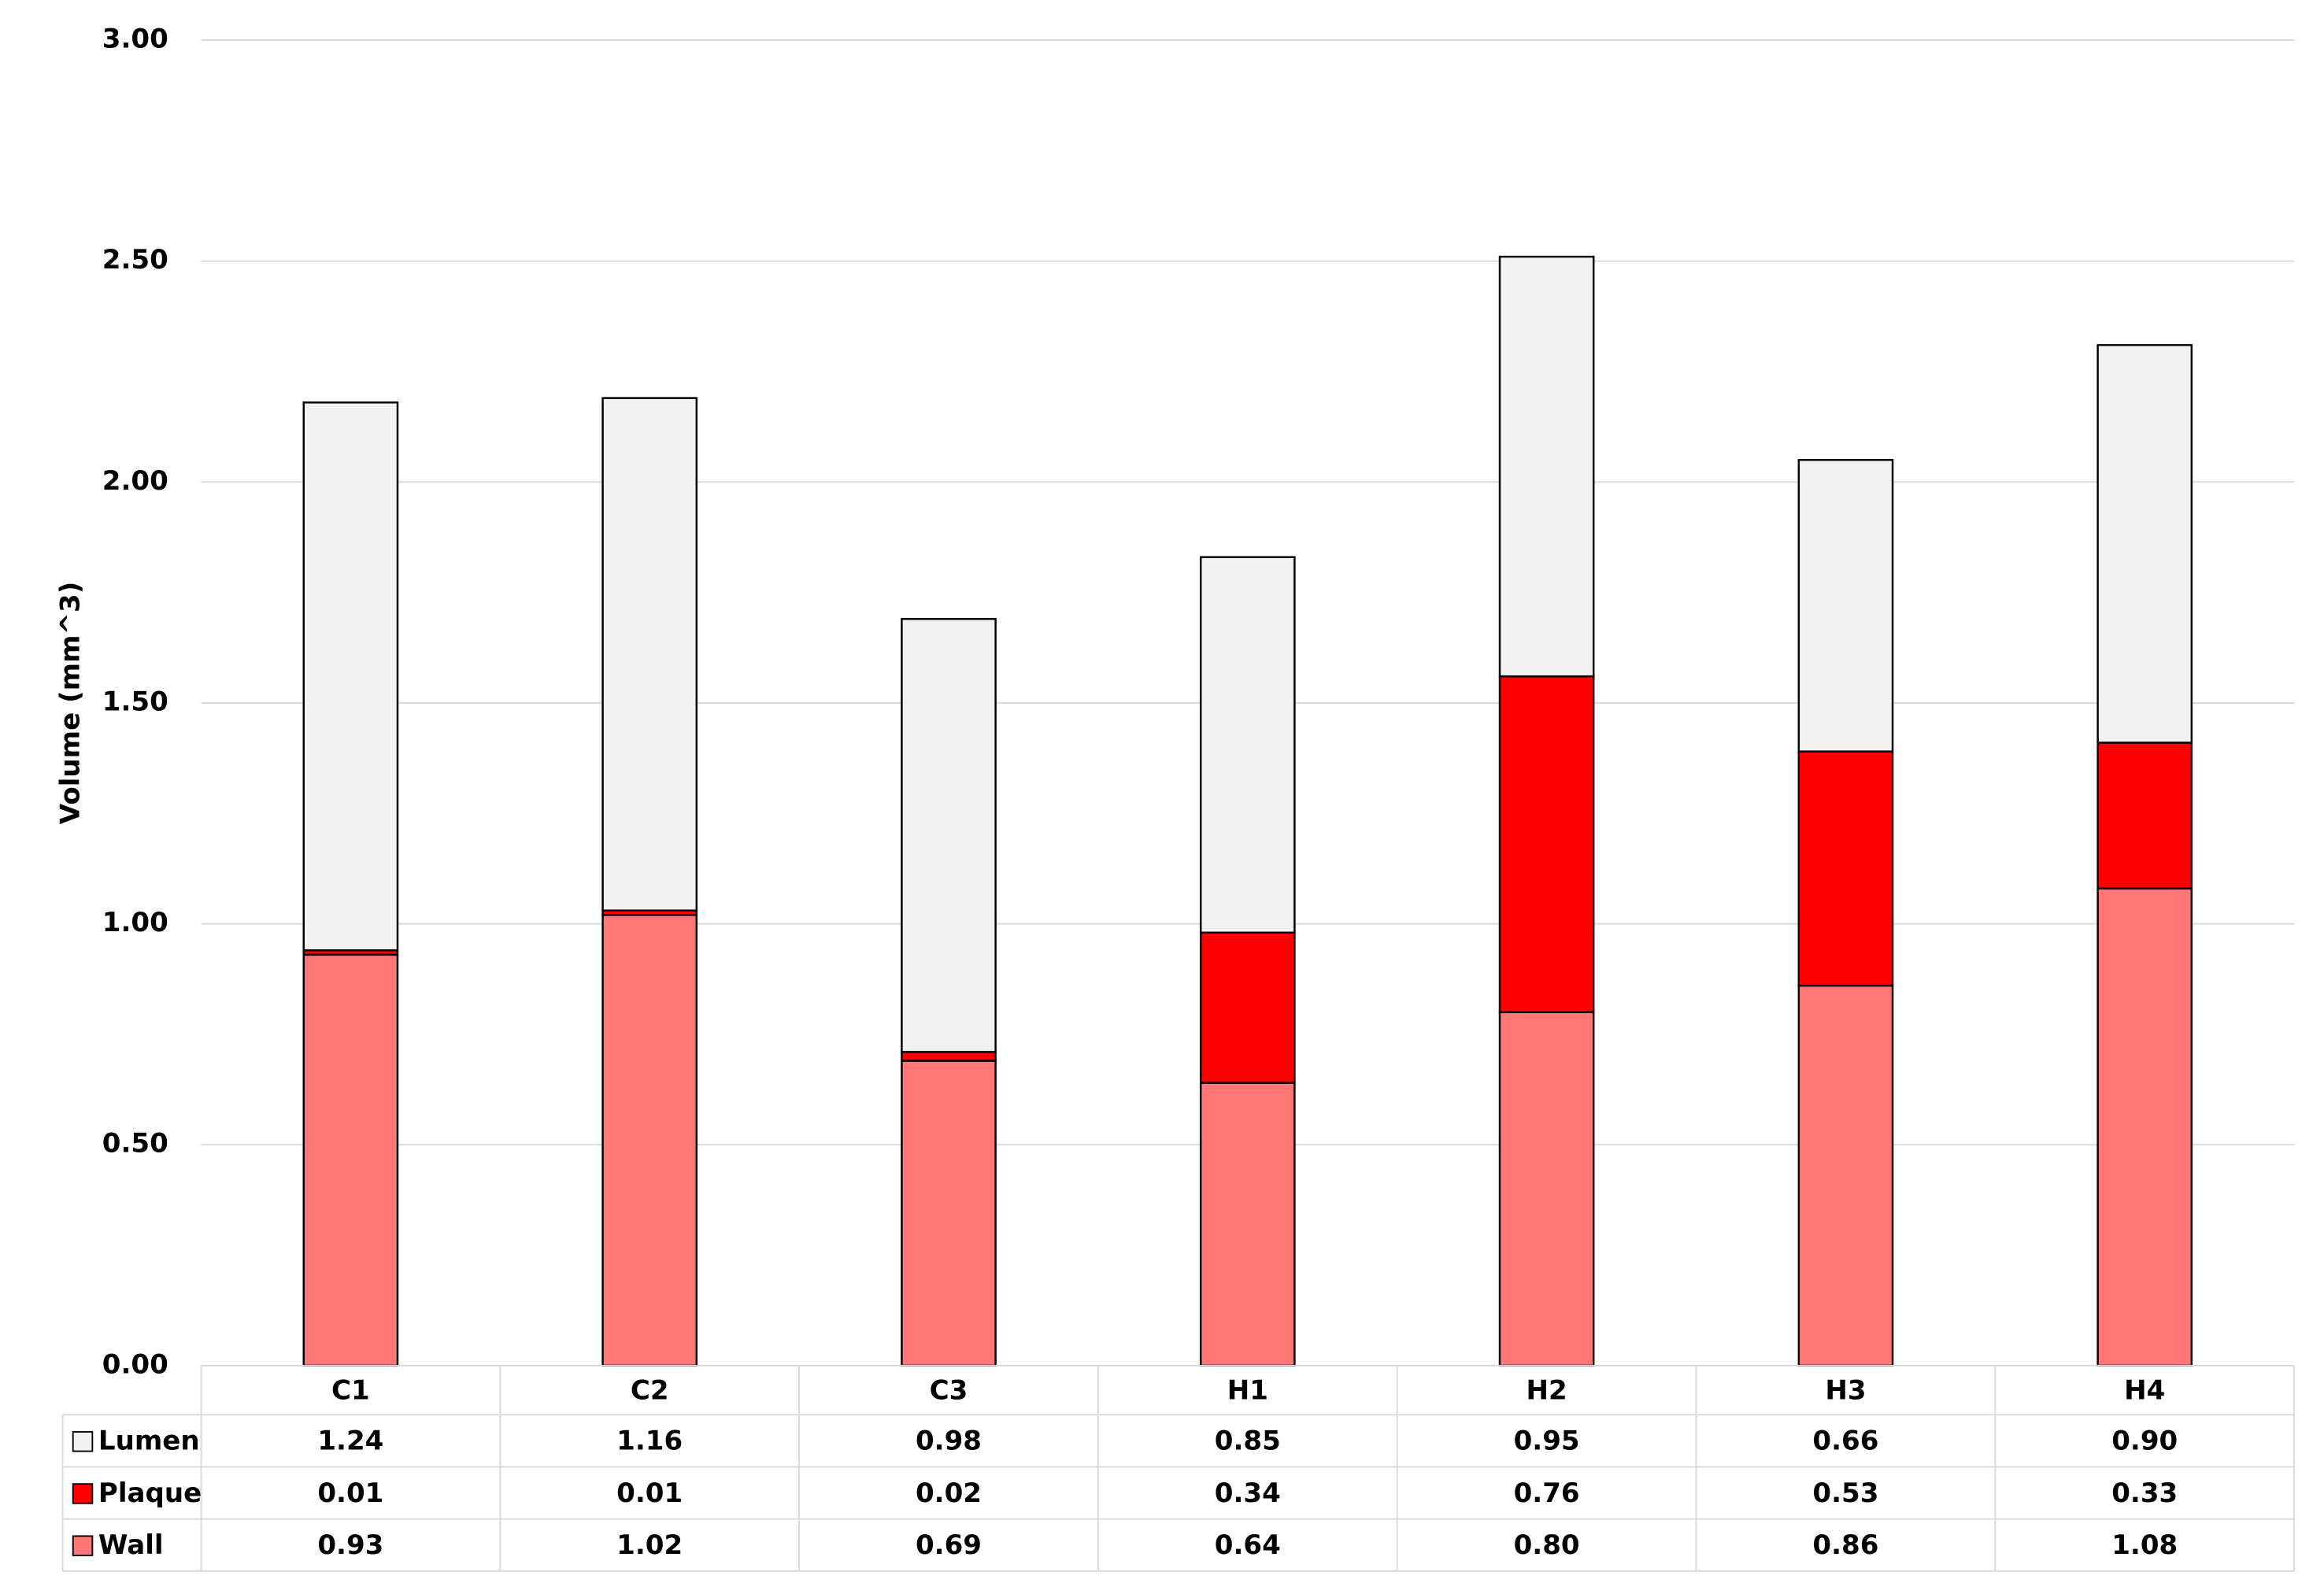  What do you see at coordinates (1547, 1493) in the screenshot?
I see `table-value: 0.76` at bounding box center [1547, 1493].